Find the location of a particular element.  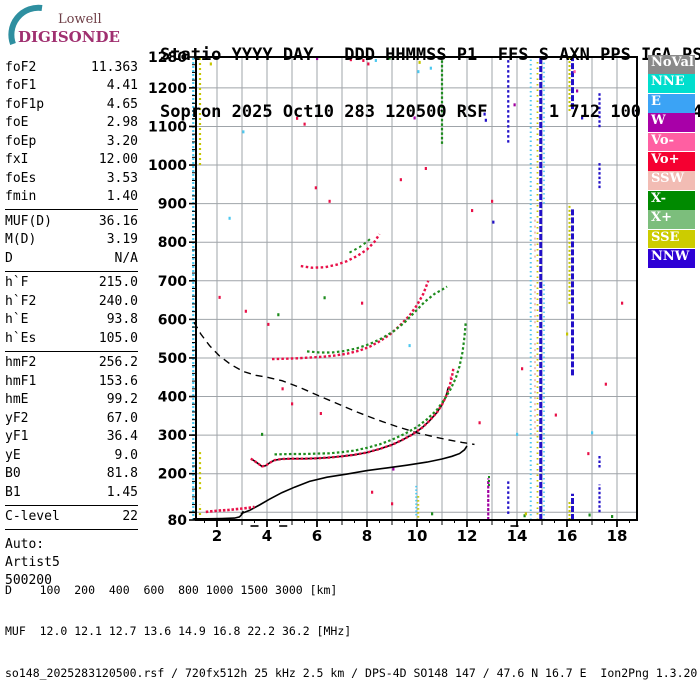

param-value: 4.65 is located at coordinates (122, 104).